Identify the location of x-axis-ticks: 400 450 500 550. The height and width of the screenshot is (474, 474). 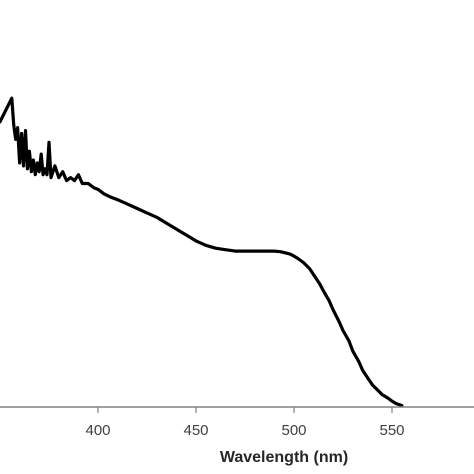
(245, 423).